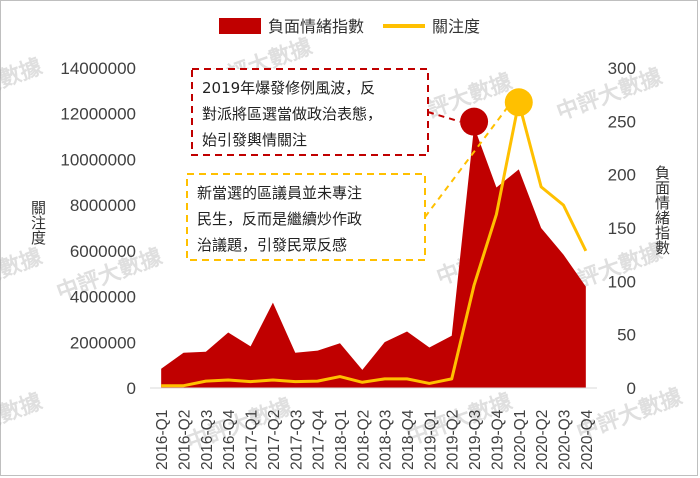 This screenshot has width=700, height=478. What do you see at coordinates (98, 114) in the screenshot?
I see `y-left-tick-label: 12000000` at bounding box center [98, 114].